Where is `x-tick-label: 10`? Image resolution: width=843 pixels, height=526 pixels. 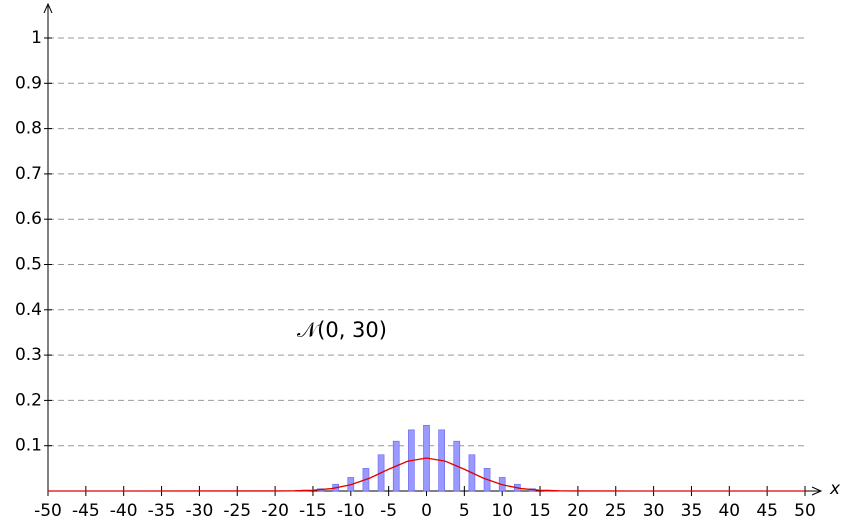
x-tick-label: 10 is located at coordinates (502, 511).